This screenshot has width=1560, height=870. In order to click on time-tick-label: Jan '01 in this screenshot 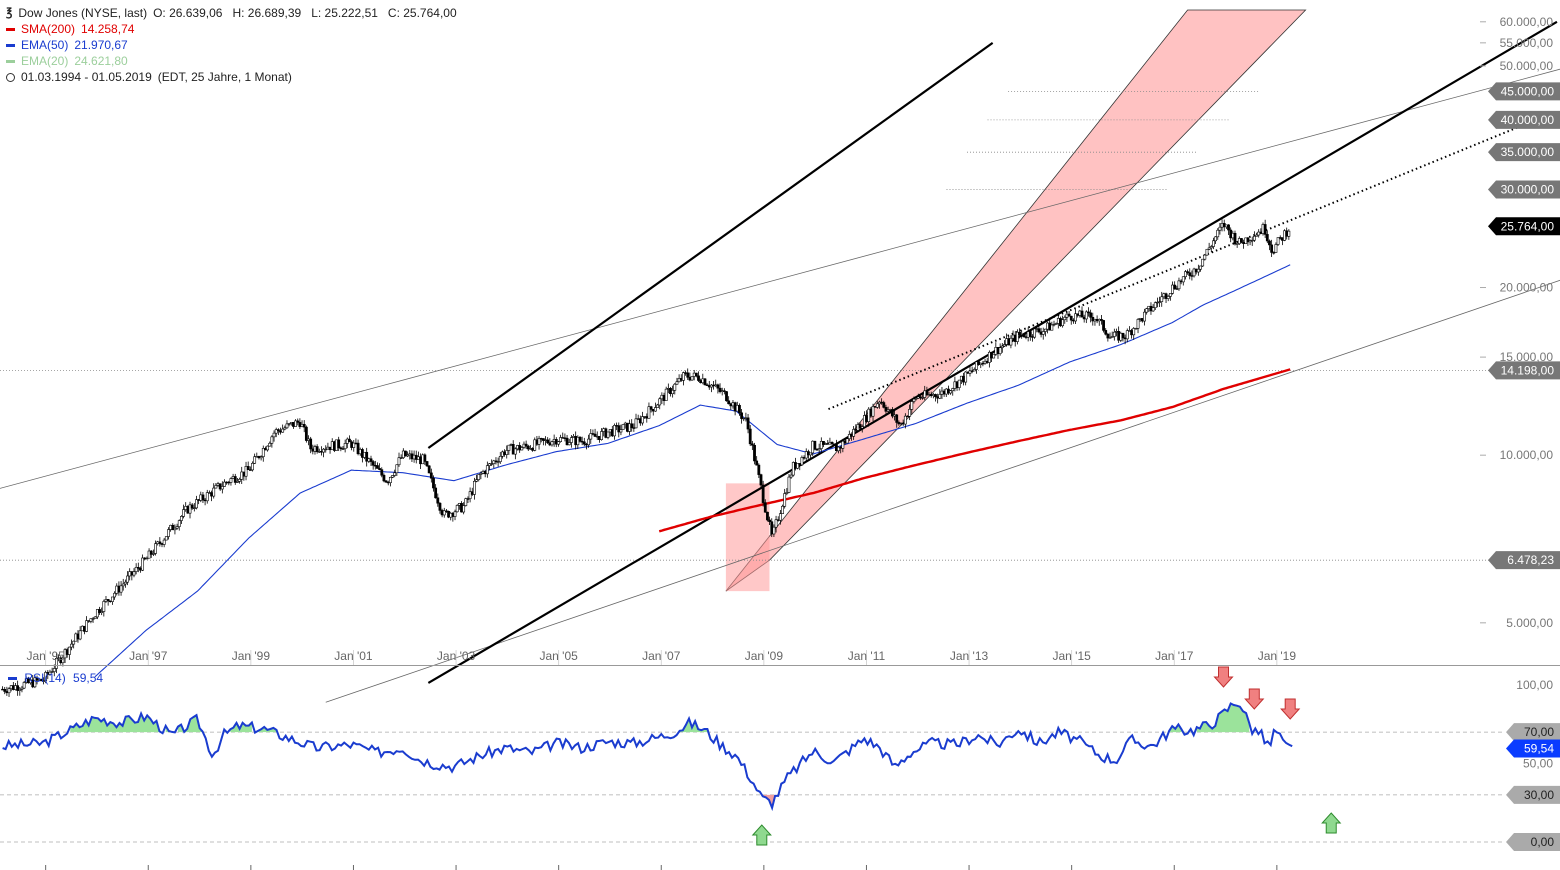, I will do `click(353, 656)`.